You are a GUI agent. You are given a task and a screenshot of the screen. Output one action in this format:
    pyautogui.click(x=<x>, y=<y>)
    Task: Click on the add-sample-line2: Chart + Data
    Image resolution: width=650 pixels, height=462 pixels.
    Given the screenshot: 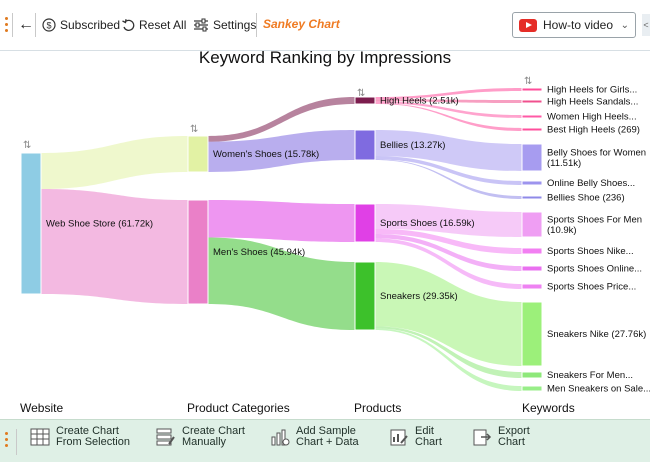 What is the action you would take?
    pyautogui.click(x=327, y=442)
    